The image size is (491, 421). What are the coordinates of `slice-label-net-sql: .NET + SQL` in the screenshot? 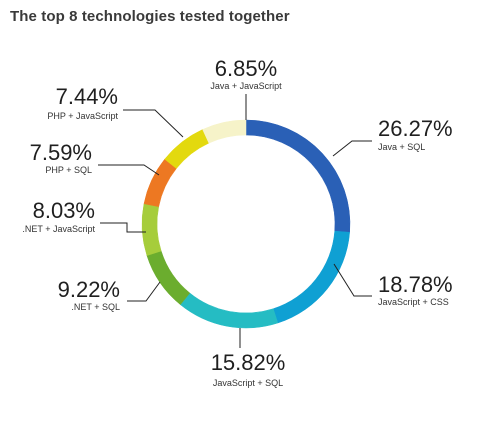 It's located at (95, 307).